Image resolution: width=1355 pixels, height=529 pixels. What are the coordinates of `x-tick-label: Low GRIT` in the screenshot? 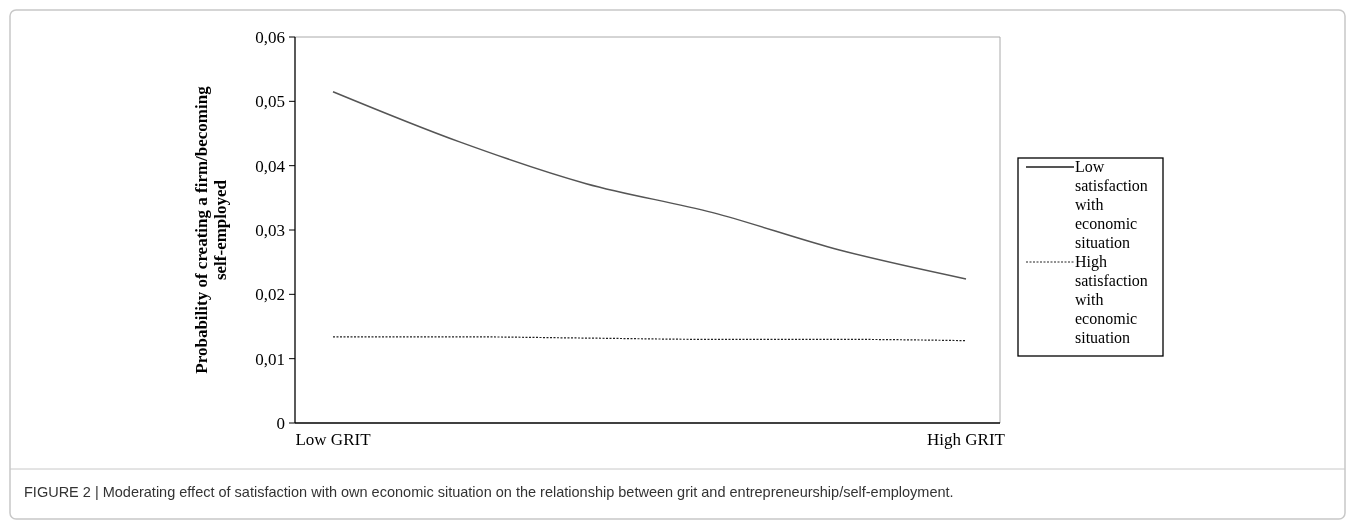 It's located at (333, 439).